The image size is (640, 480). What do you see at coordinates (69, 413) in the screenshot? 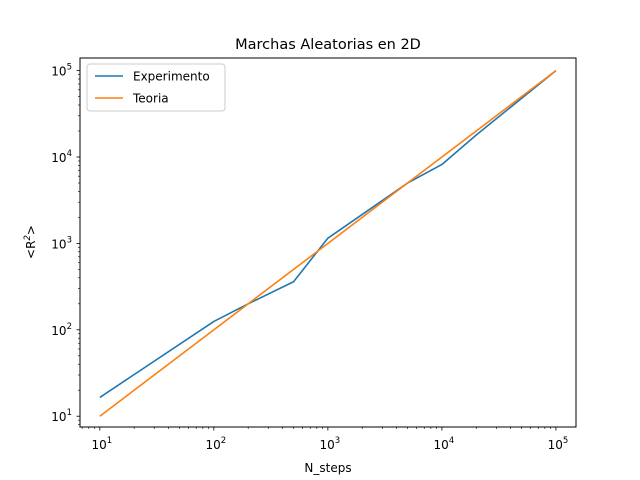
I see `y-tick-label-0-exponent: 1` at bounding box center [69, 413].